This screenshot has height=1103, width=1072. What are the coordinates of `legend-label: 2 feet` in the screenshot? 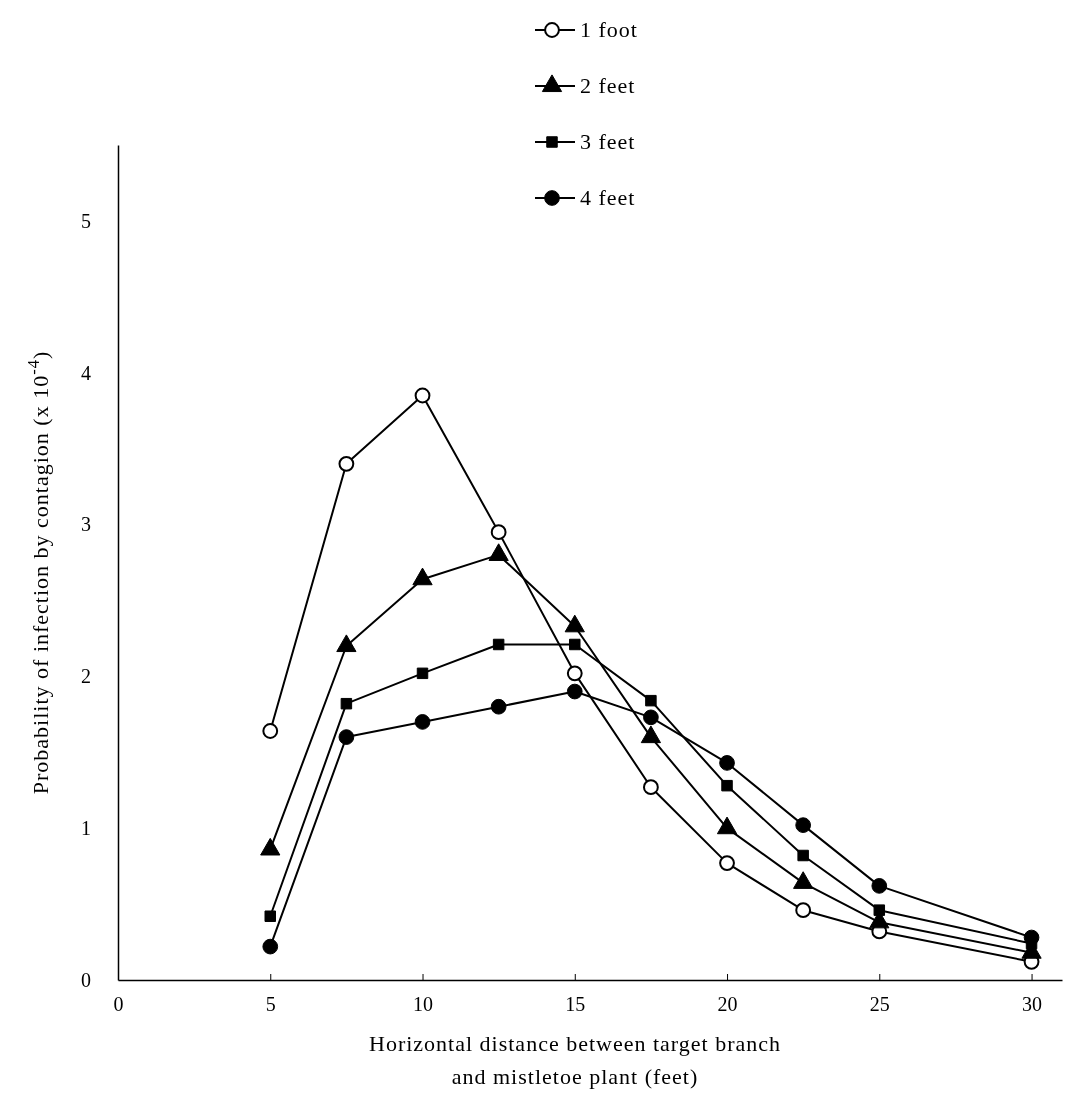 It's located at (608, 85).